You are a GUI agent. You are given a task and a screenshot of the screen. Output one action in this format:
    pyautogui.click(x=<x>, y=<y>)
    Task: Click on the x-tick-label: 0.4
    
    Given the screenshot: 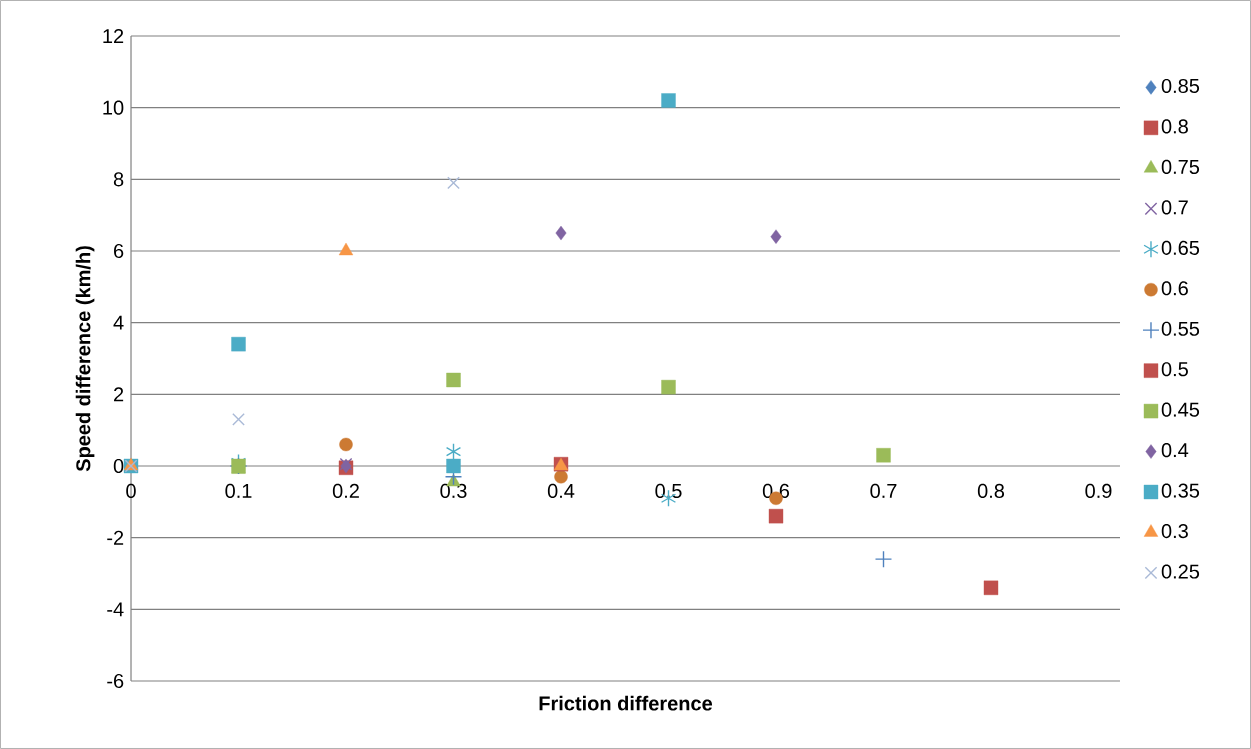 What is the action you would take?
    pyautogui.click(x=561, y=491)
    